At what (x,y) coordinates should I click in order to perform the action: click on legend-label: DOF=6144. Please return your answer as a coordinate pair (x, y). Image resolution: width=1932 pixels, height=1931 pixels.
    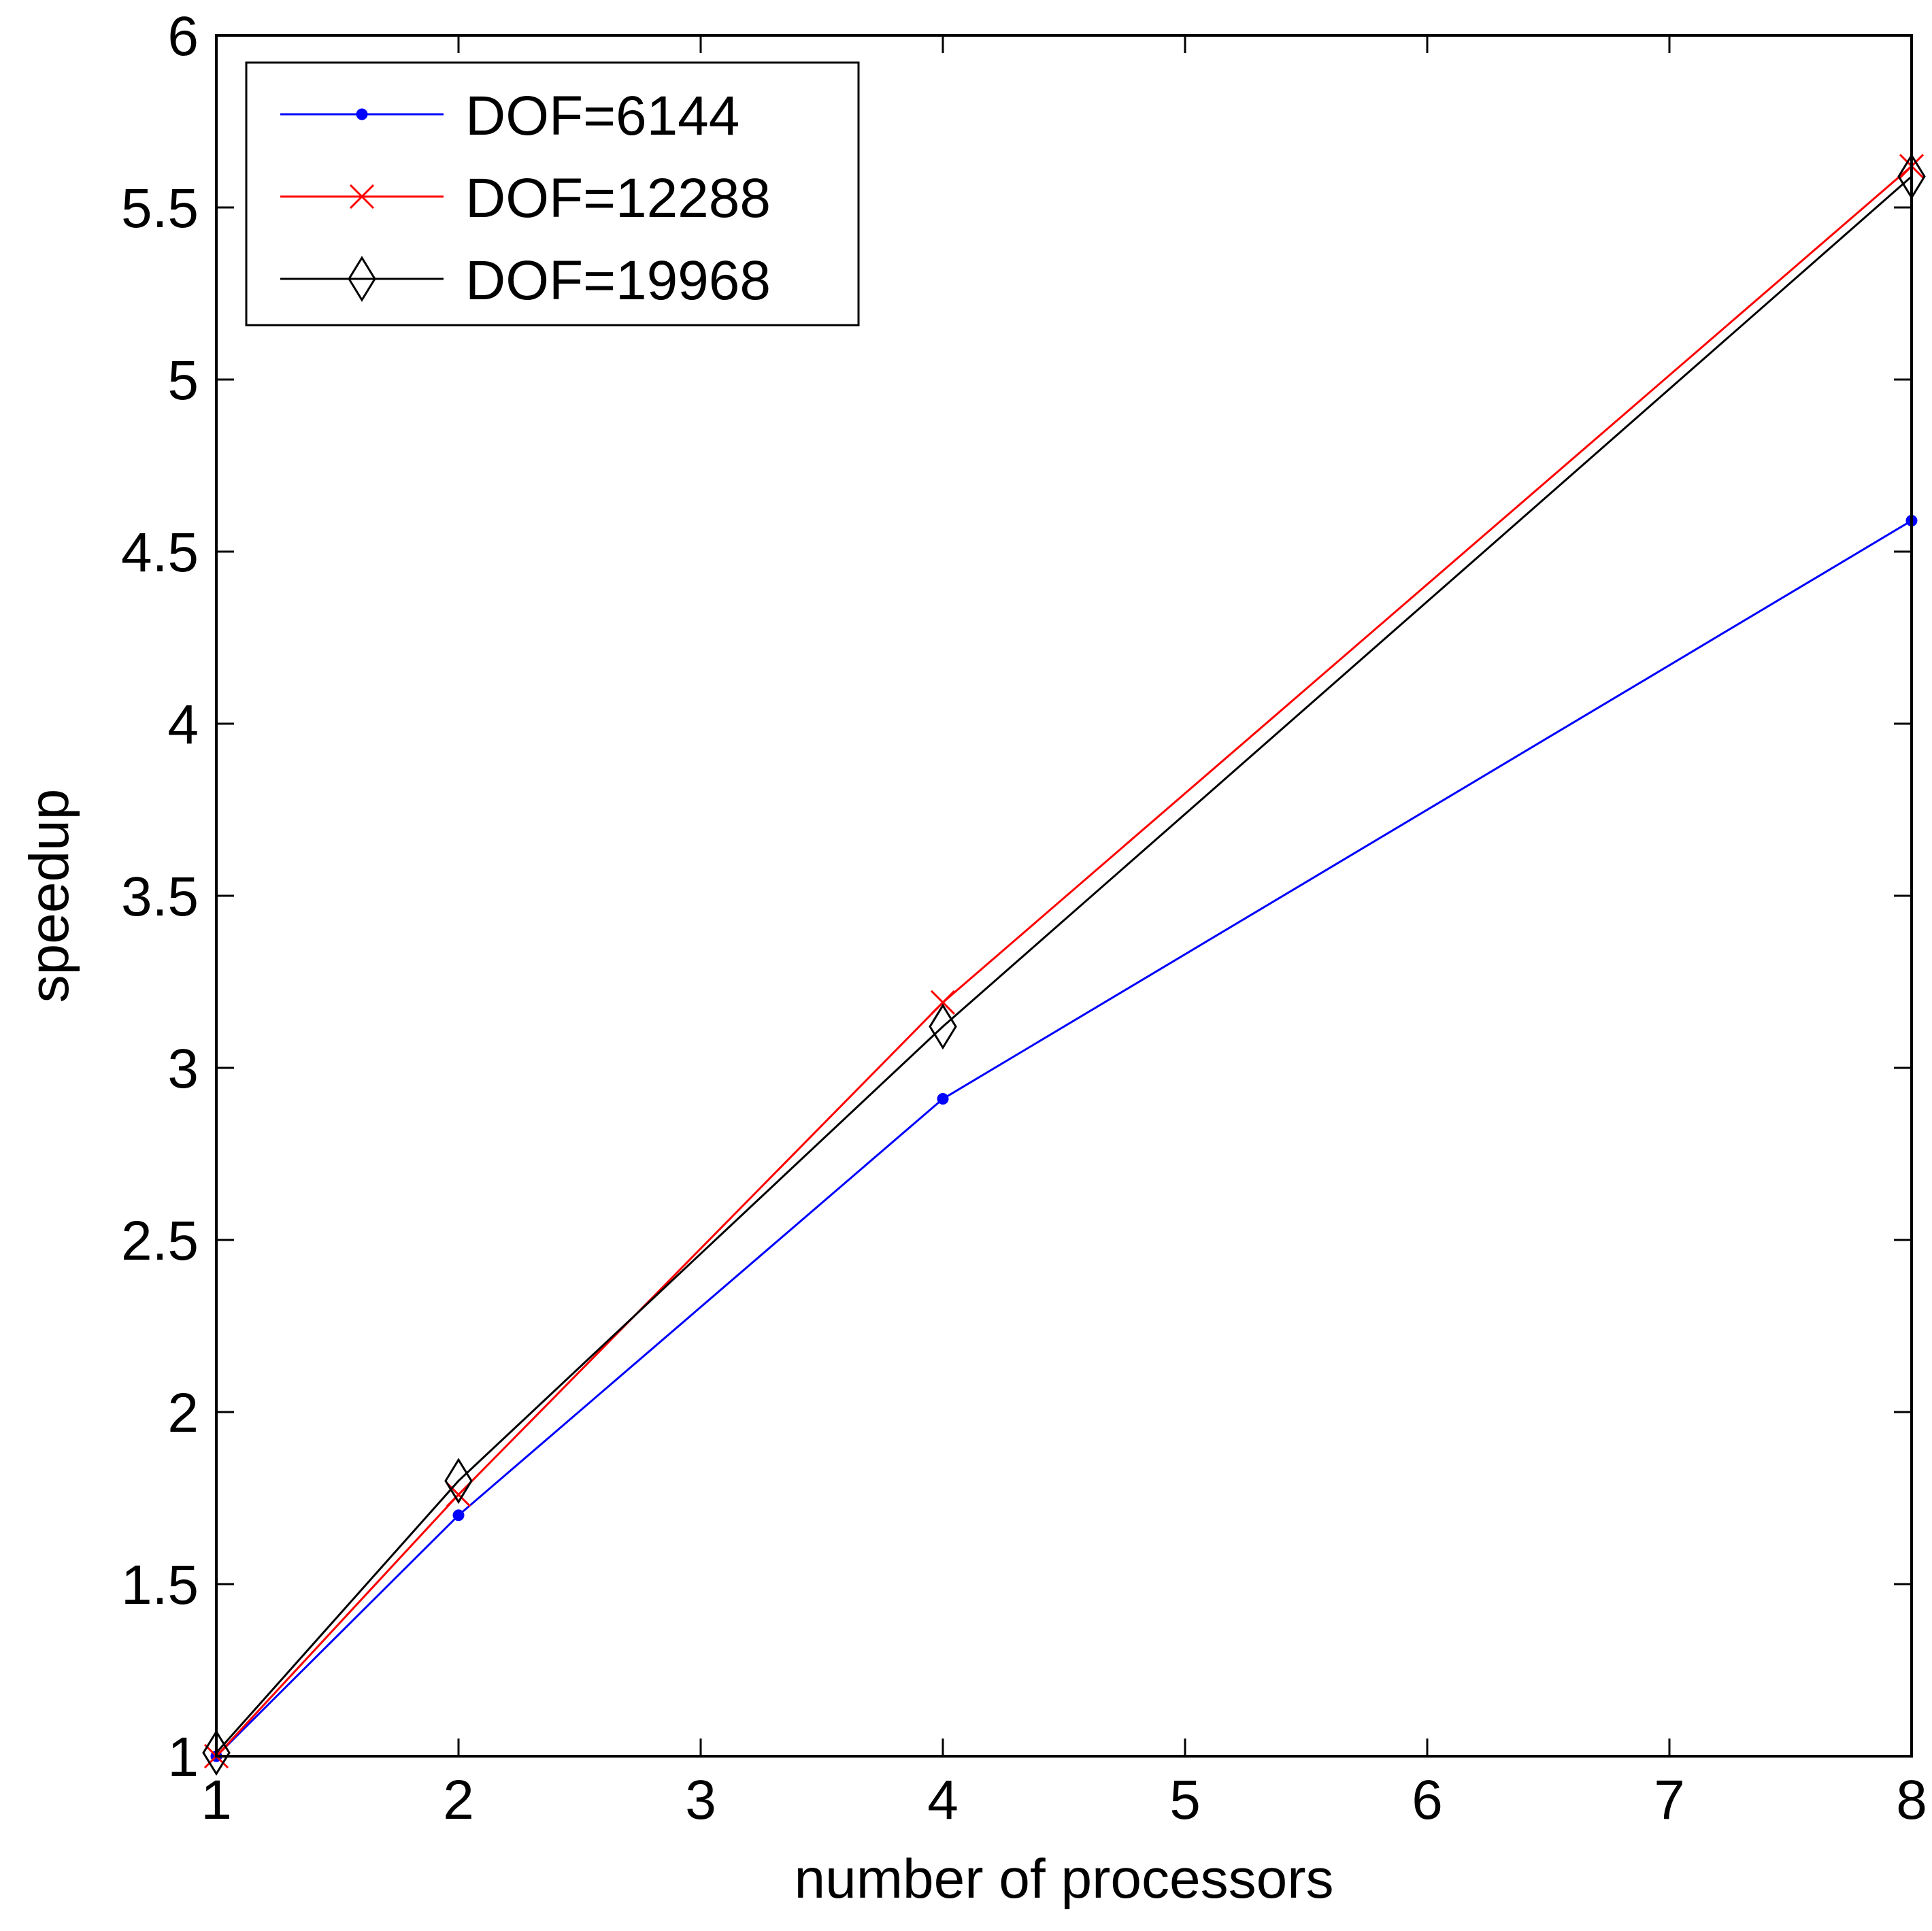
    Looking at the image, I should click on (602, 116).